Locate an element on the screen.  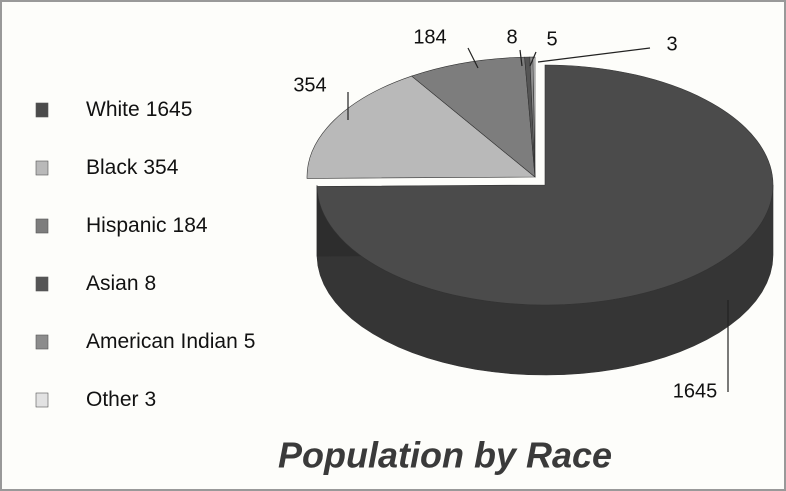
legend-name: Black is located at coordinates (112, 167).